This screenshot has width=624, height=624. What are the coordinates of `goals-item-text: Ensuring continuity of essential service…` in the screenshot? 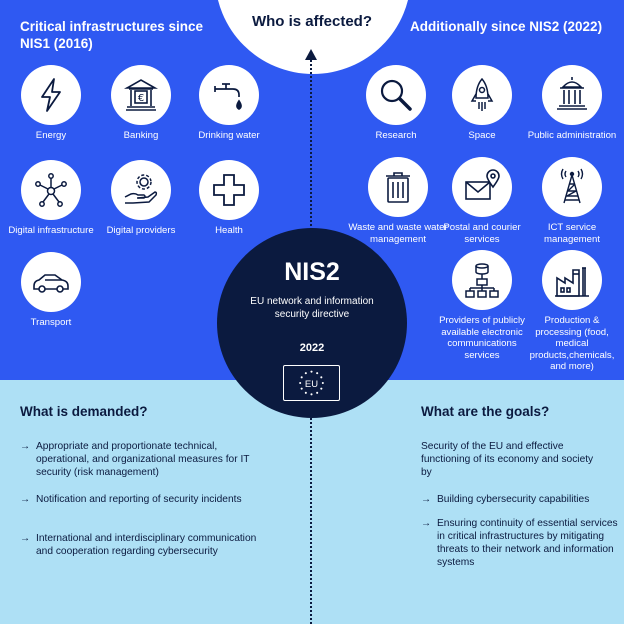 It's located at (527, 543).